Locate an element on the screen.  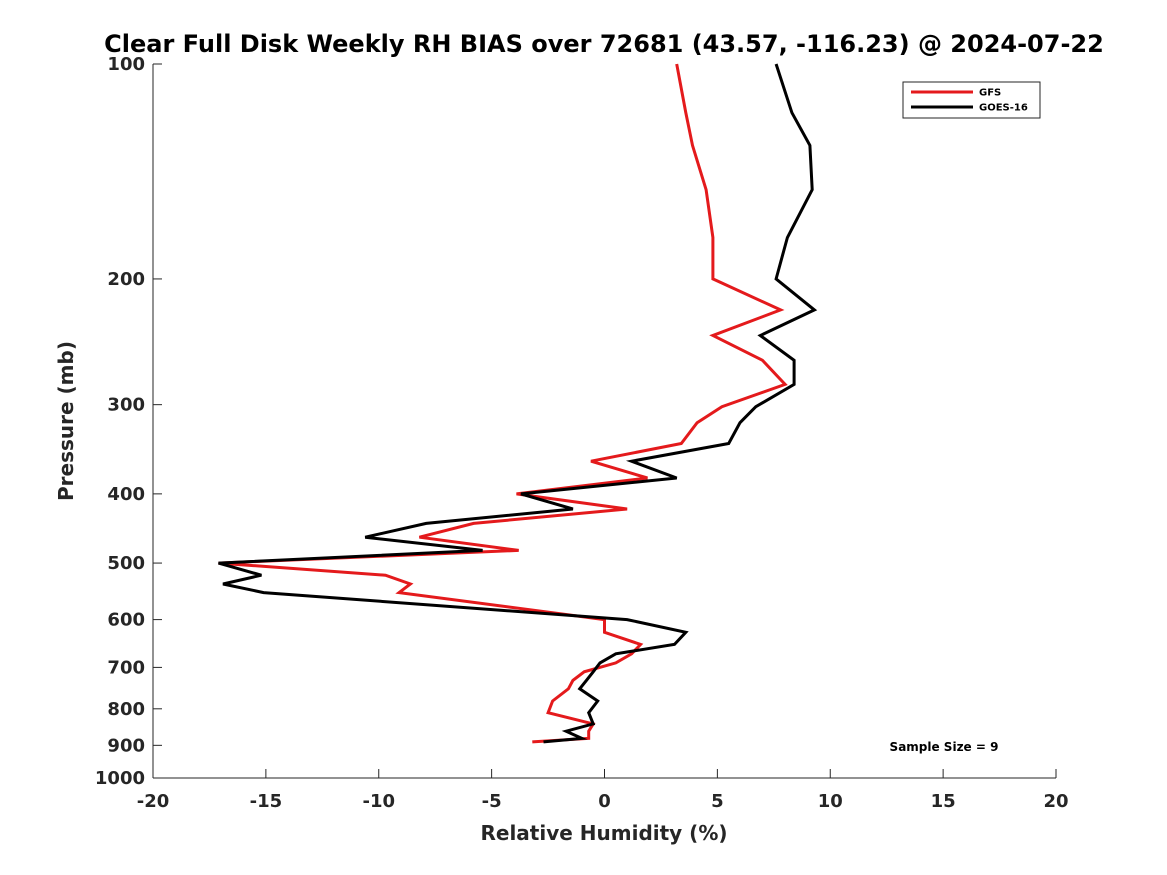
y-tick-label: 900 is located at coordinates (126, 745).